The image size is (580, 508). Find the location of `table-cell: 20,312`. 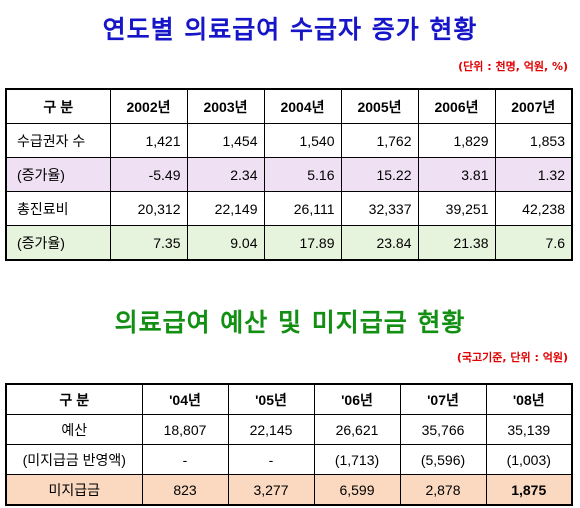

table-cell: 20,312 is located at coordinates (148, 208).